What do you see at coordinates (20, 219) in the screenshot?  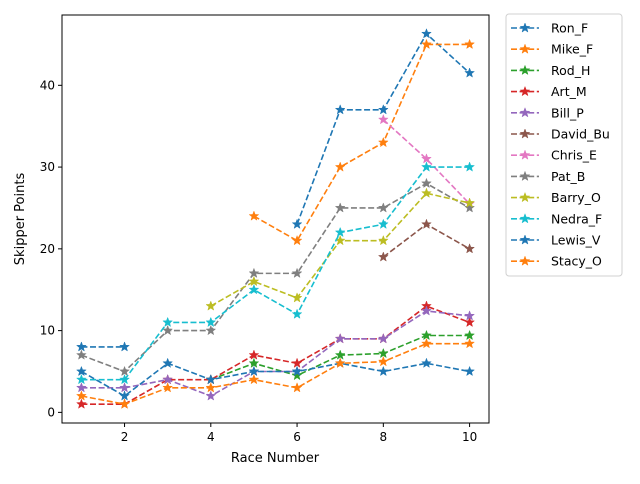 I see `y-axis-label: Skipper Points` at bounding box center [20, 219].